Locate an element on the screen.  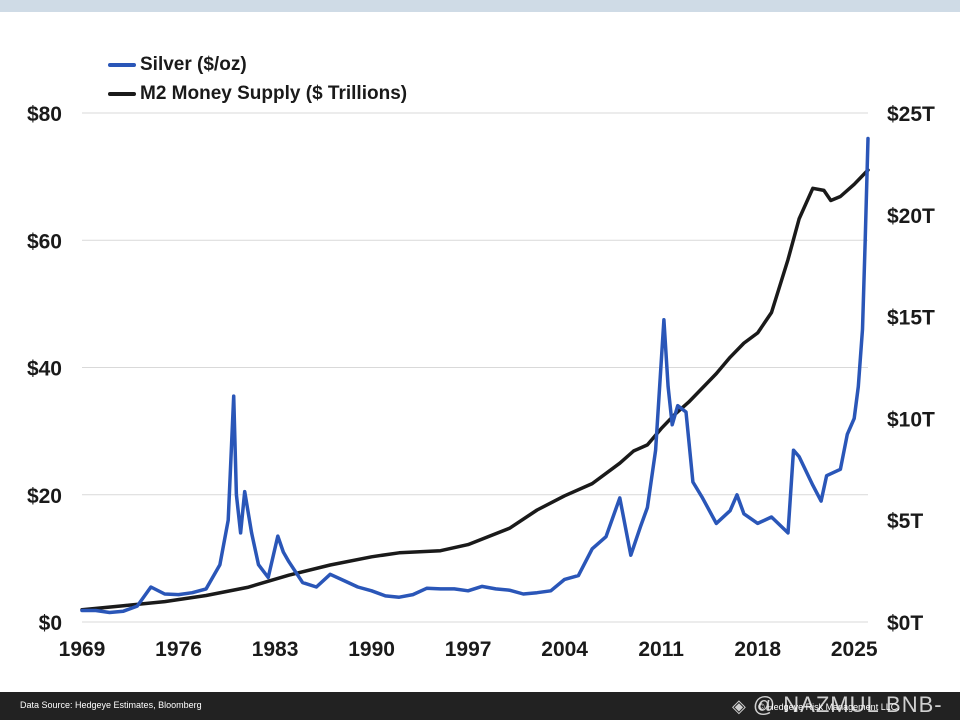
legend-label-silver: Silver ($/oz) is located at coordinates (193, 64).